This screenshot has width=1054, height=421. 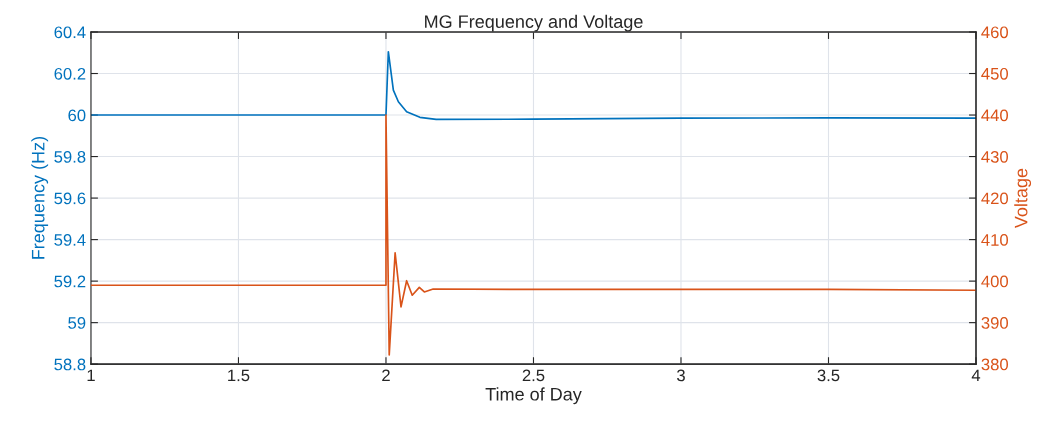 I want to click on y-tick-label: 60, so click(x=77, y=115).